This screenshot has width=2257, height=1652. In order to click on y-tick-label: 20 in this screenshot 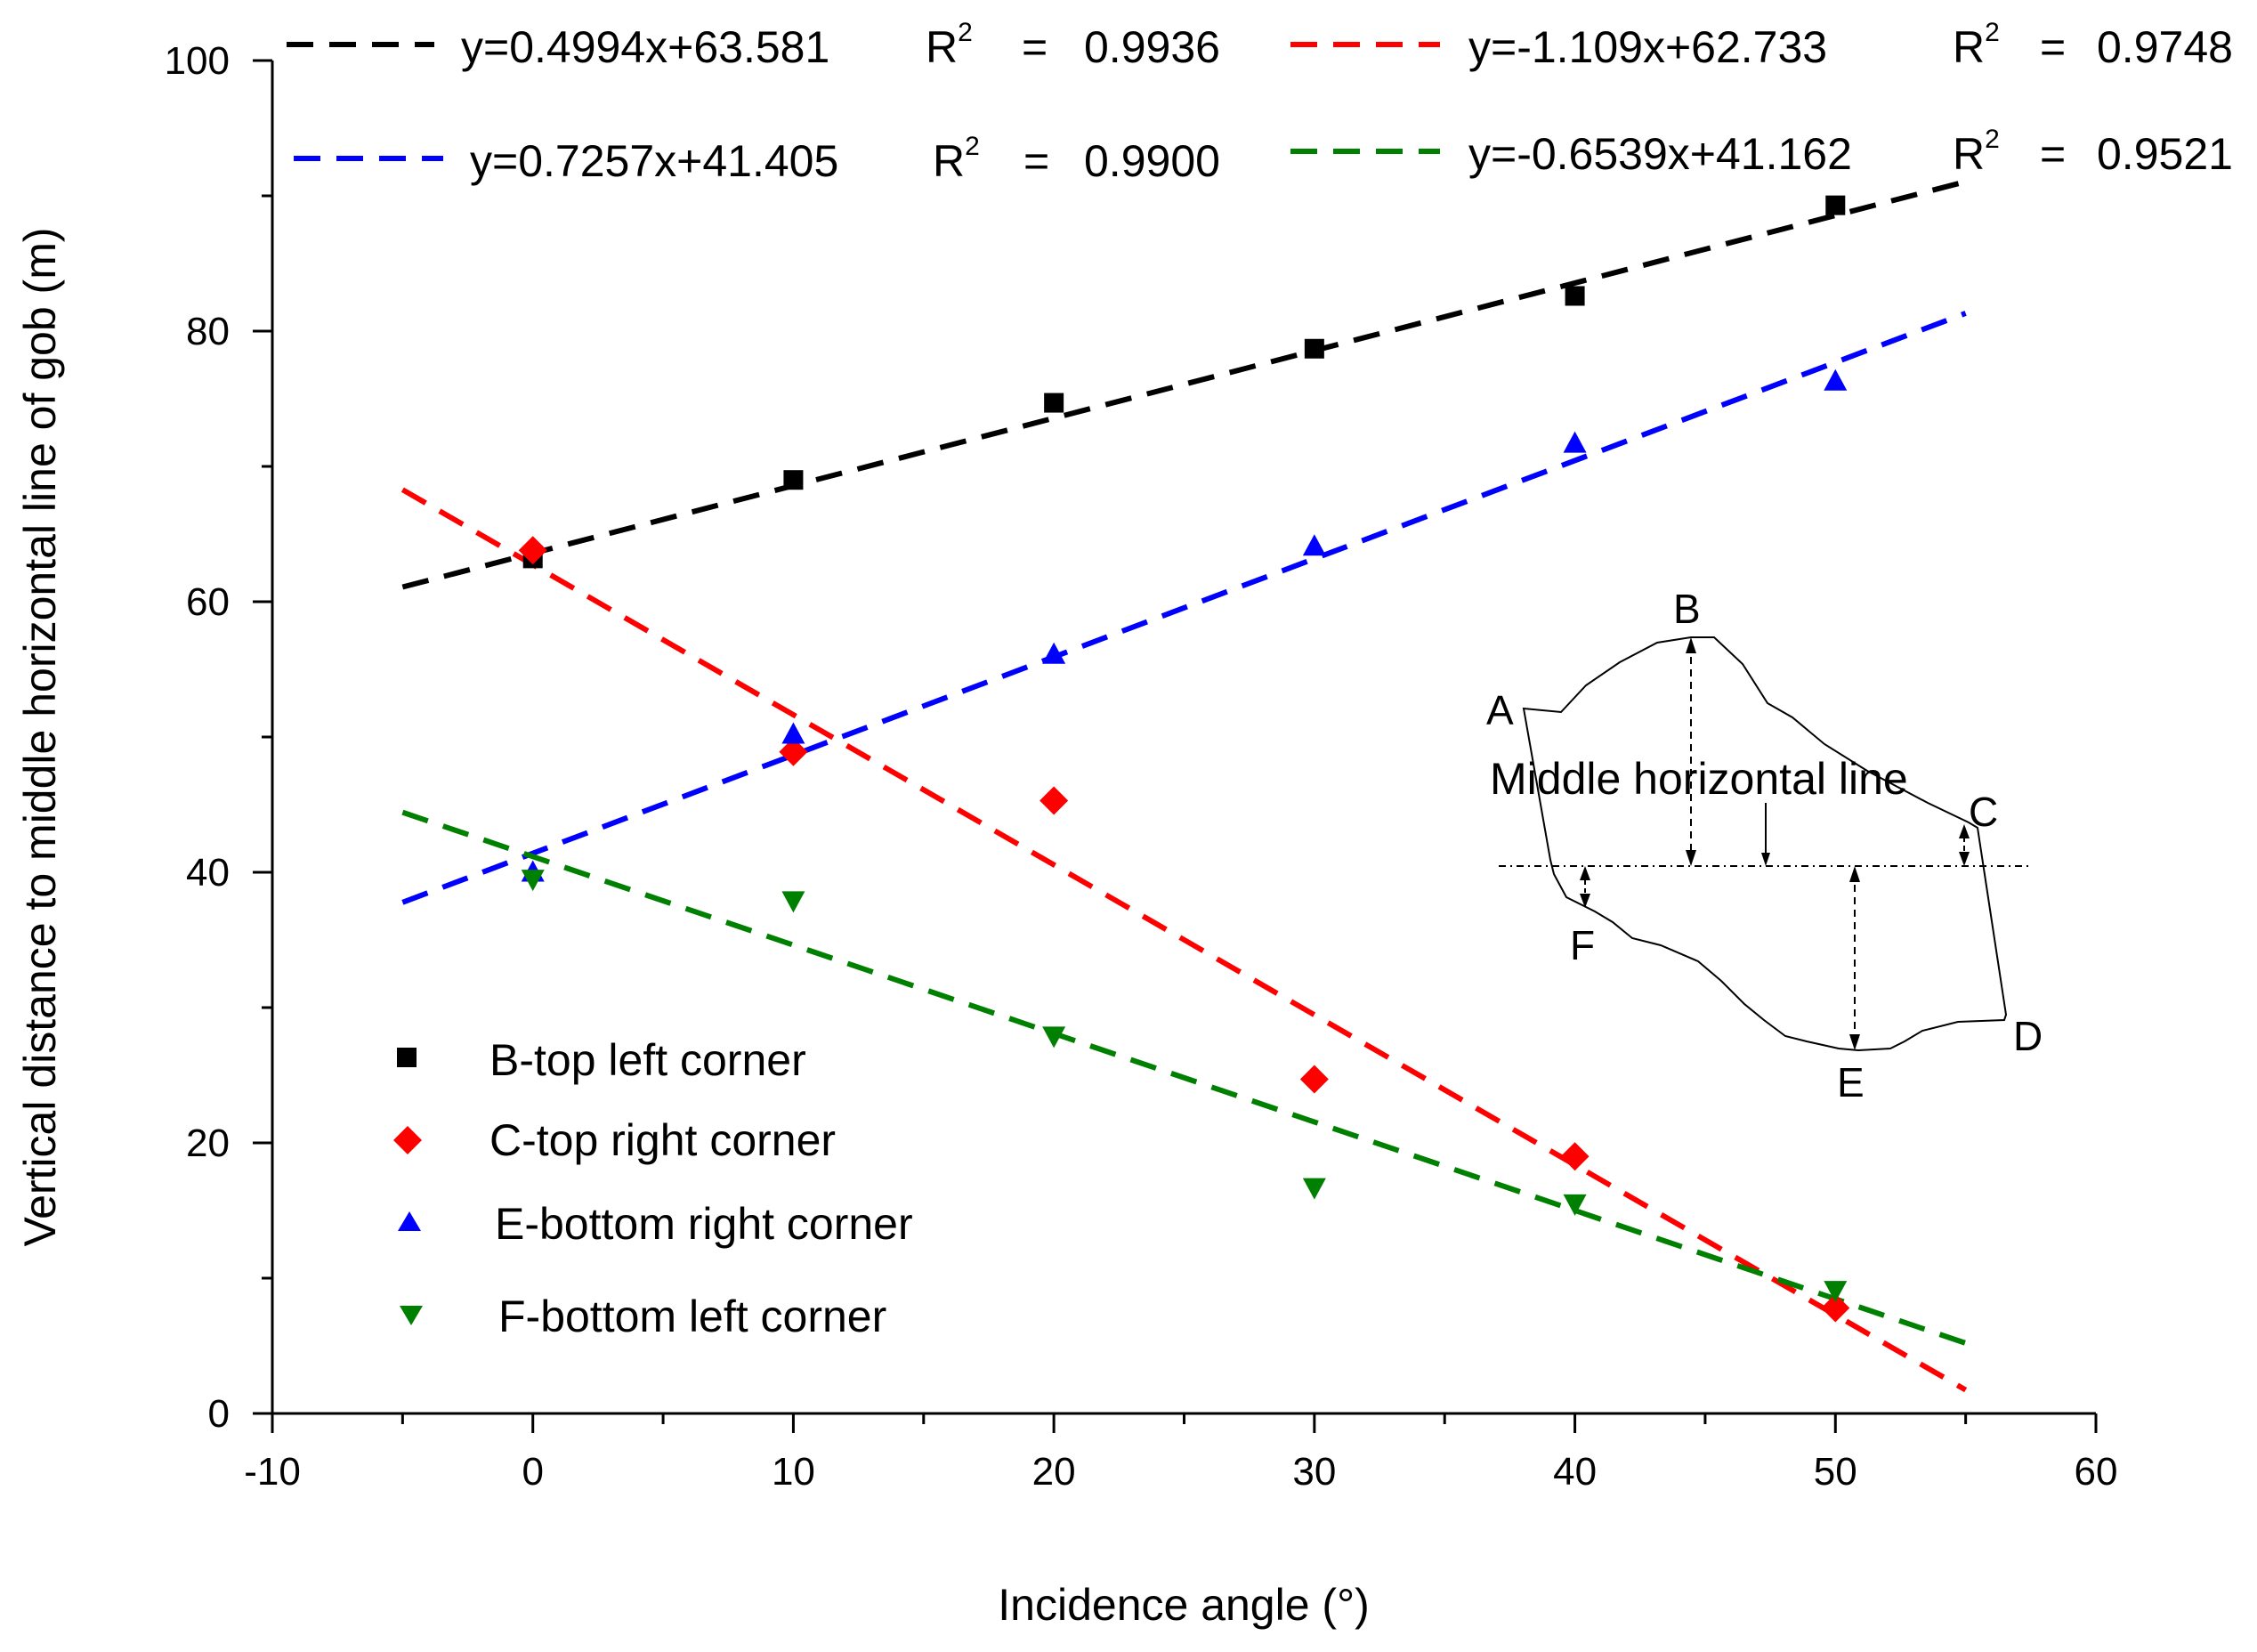, I will do `click(208, 1143)`.